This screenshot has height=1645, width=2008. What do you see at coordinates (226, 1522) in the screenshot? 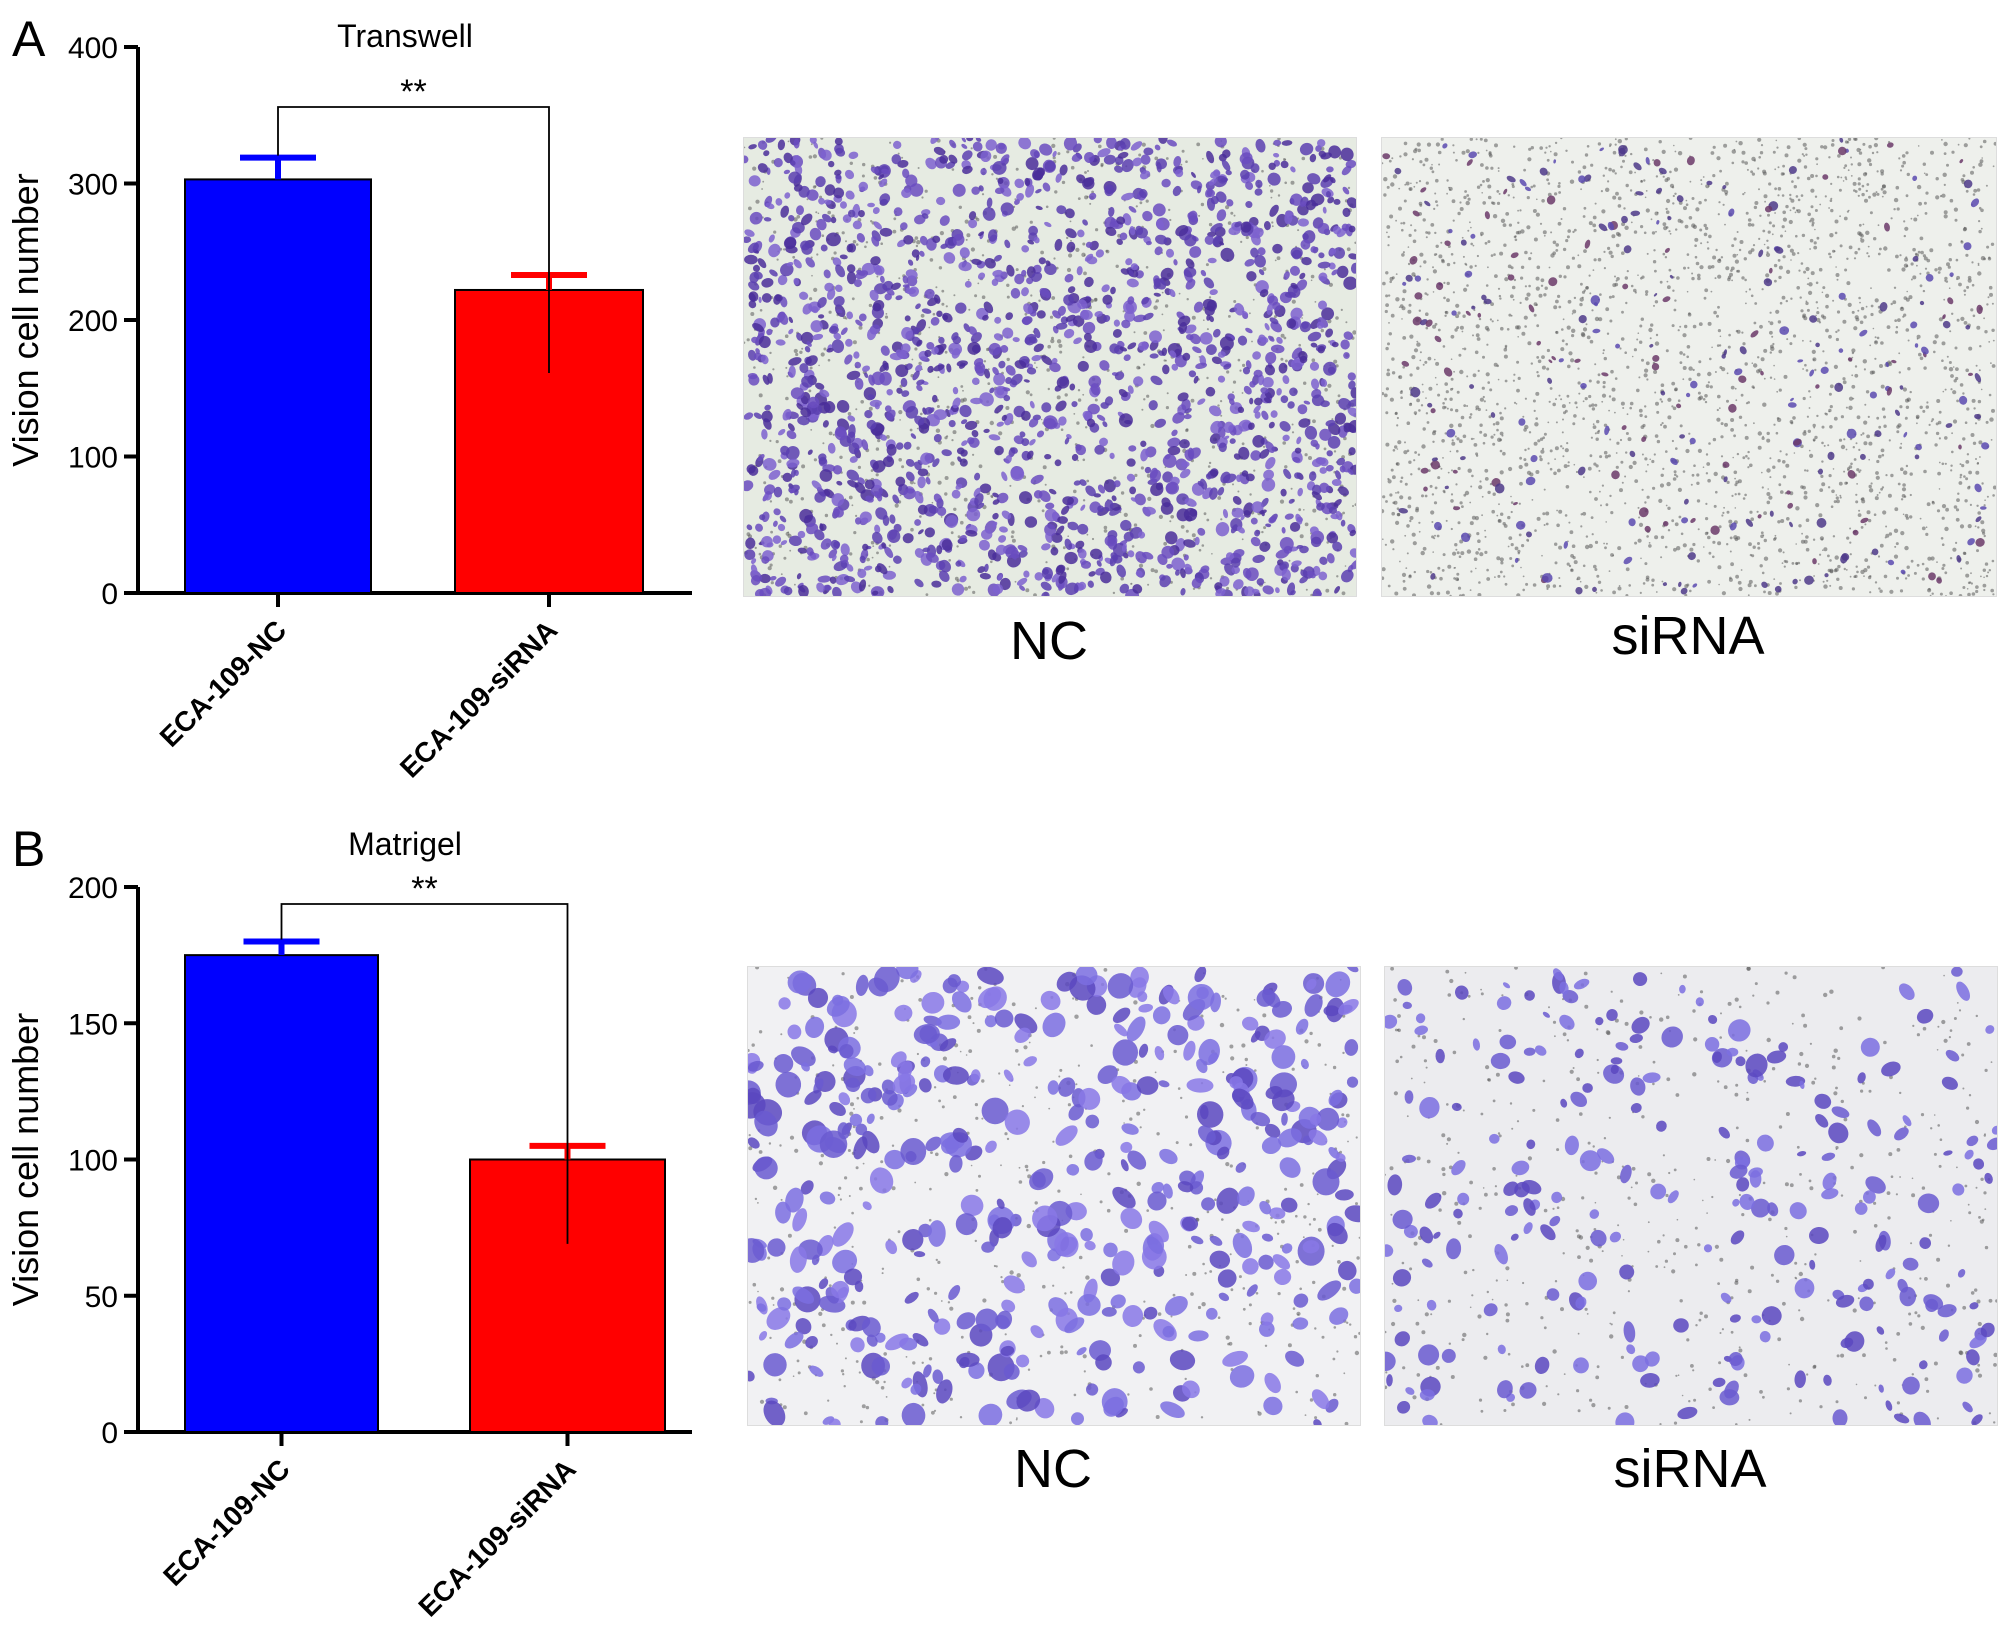
I see `chart-b-xtick-label-0: ECA-109-NC` at bounding box center [226, 1522].